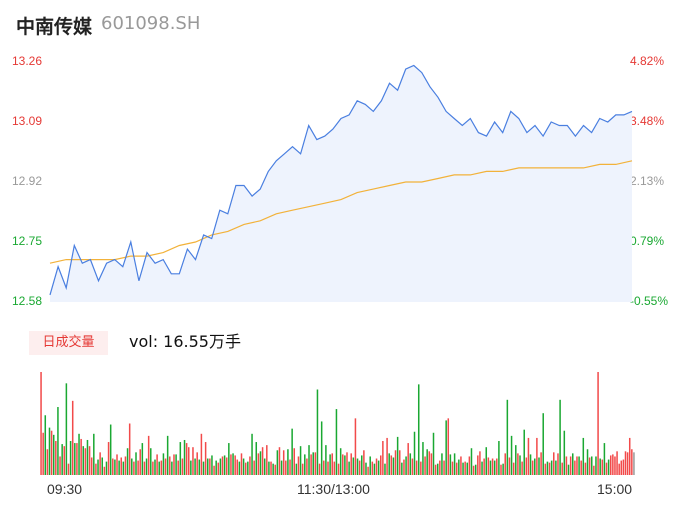 This screenshot has height=524, width=686. I want to click on pct-tick: 2.13%, so click(647, 181).